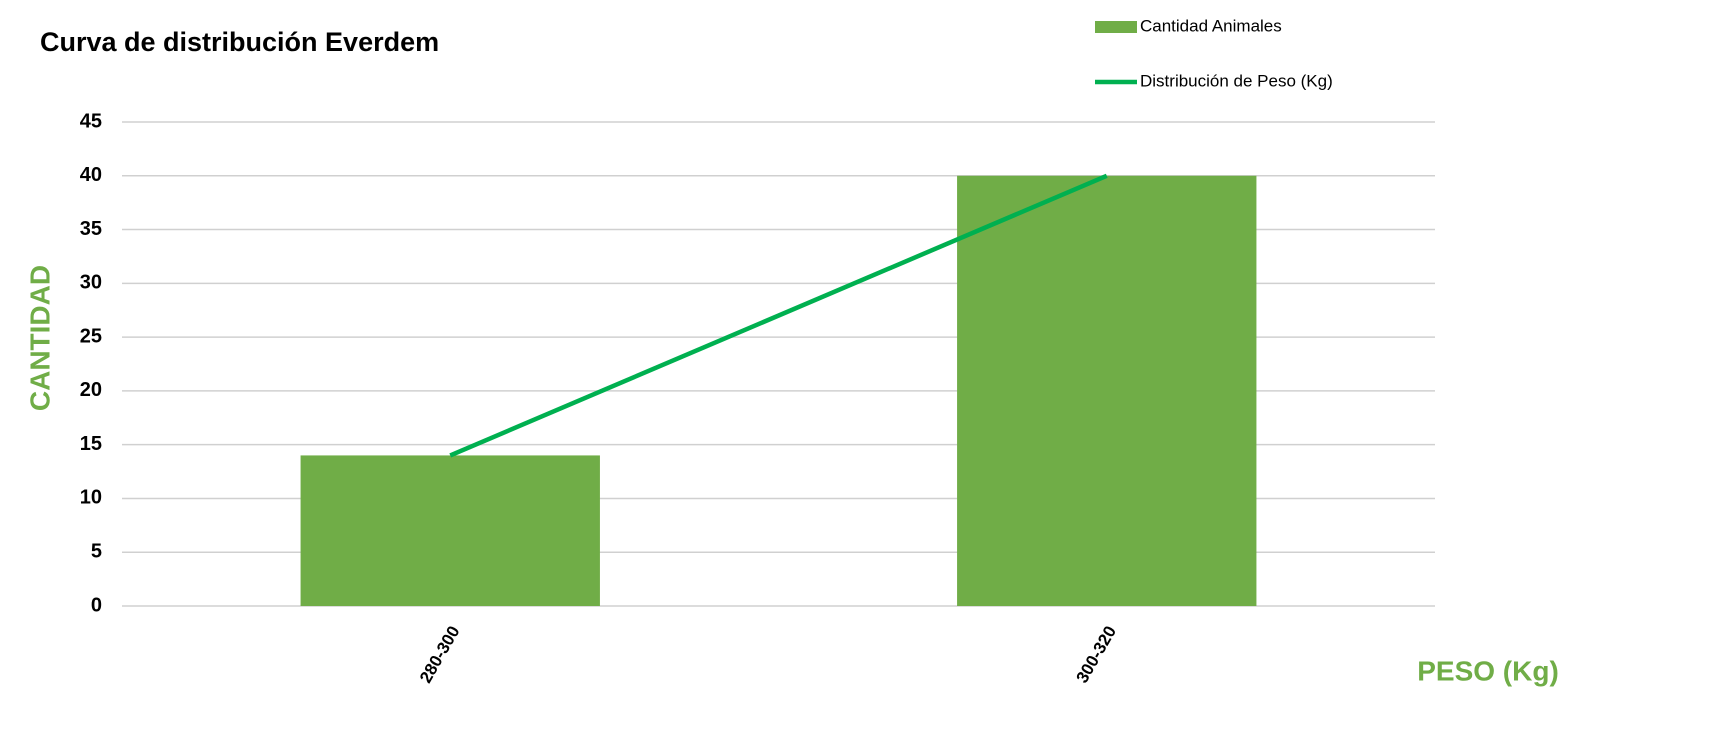  I want to click on legend-label: Cantidad Animales, so click(1211, 25).